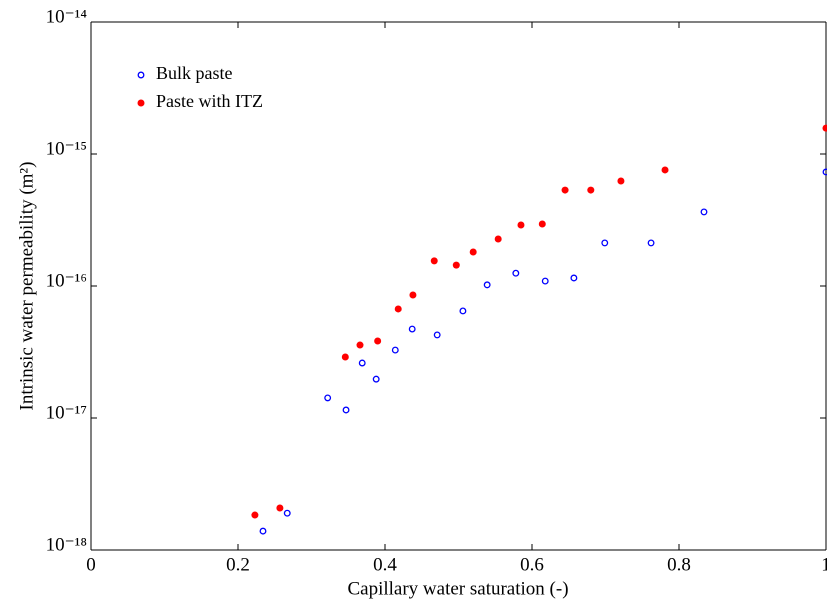 The width and height of the screenshot is (827, 604). I want to click on x-tick-label: 0.4, so click(385, 564).